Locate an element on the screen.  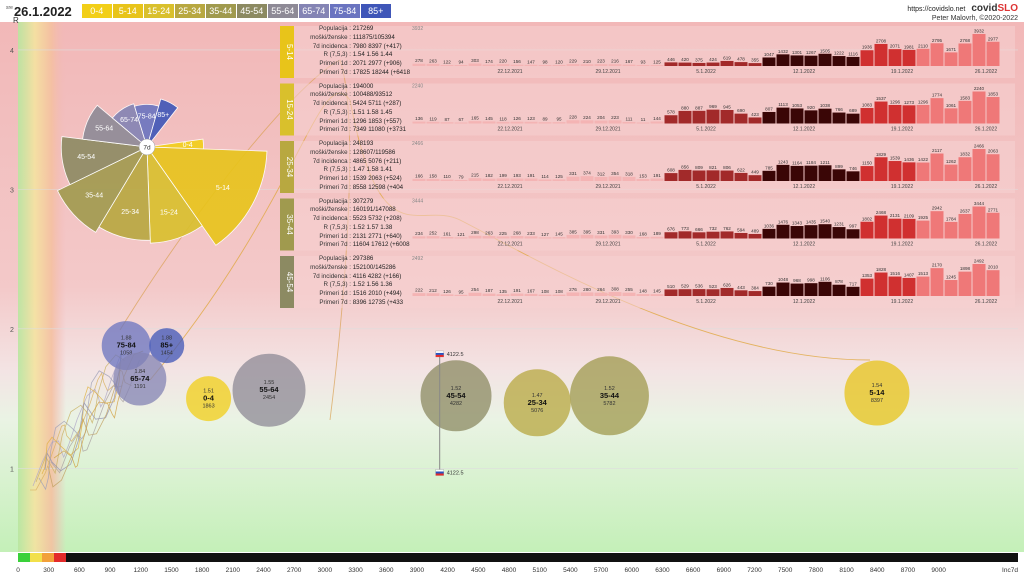
panel-bar-label: 766 is located at coordinates (839, 109).